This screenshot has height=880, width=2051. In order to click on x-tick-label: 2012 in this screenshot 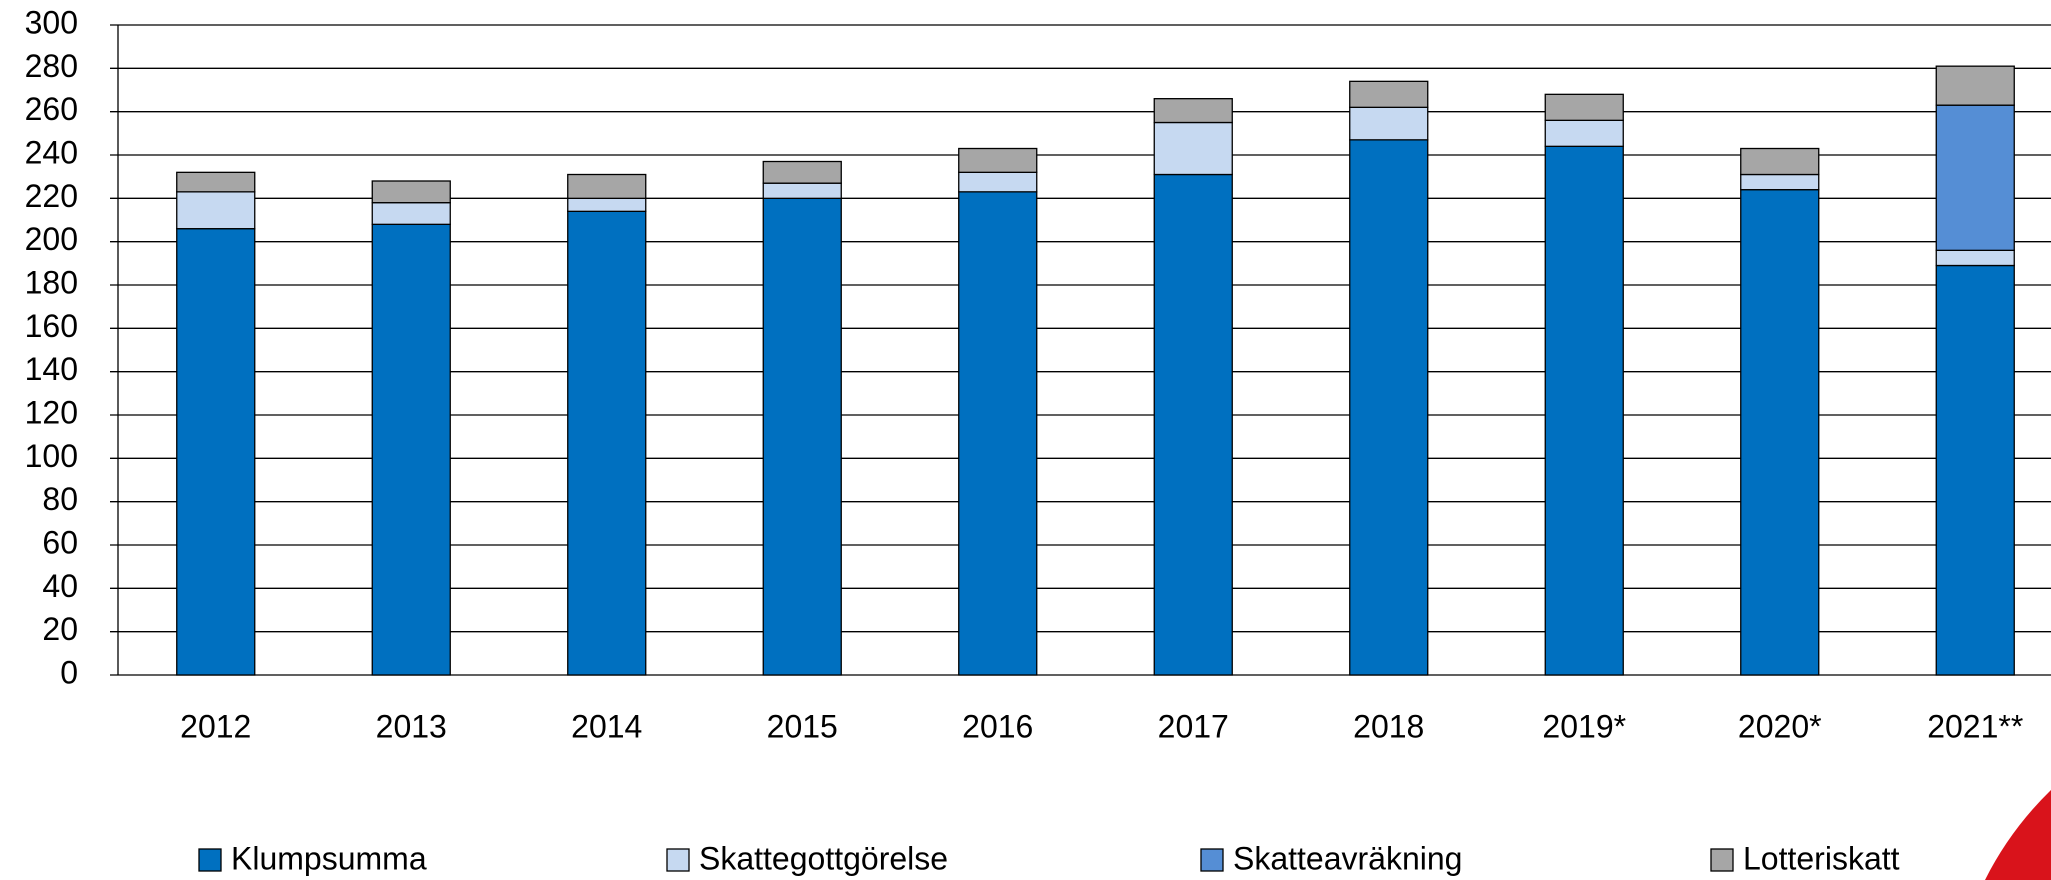, I will do `click(215, 726)`.